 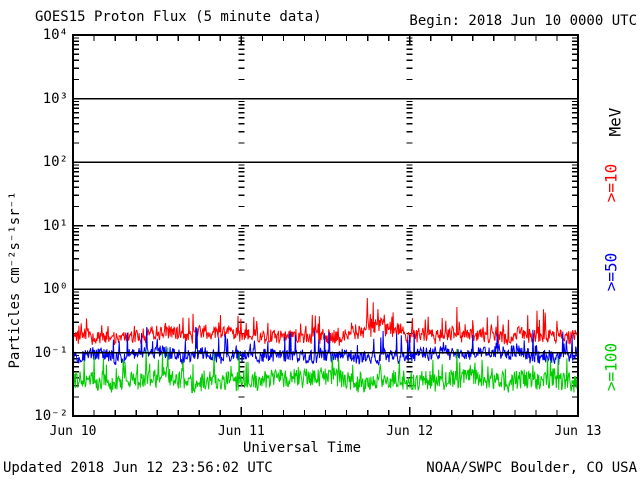 What do you see at coordinates (615, 122) in the screenshot?
I see `right-axis-unit-label: MeV` at bounding box center [615, 122].